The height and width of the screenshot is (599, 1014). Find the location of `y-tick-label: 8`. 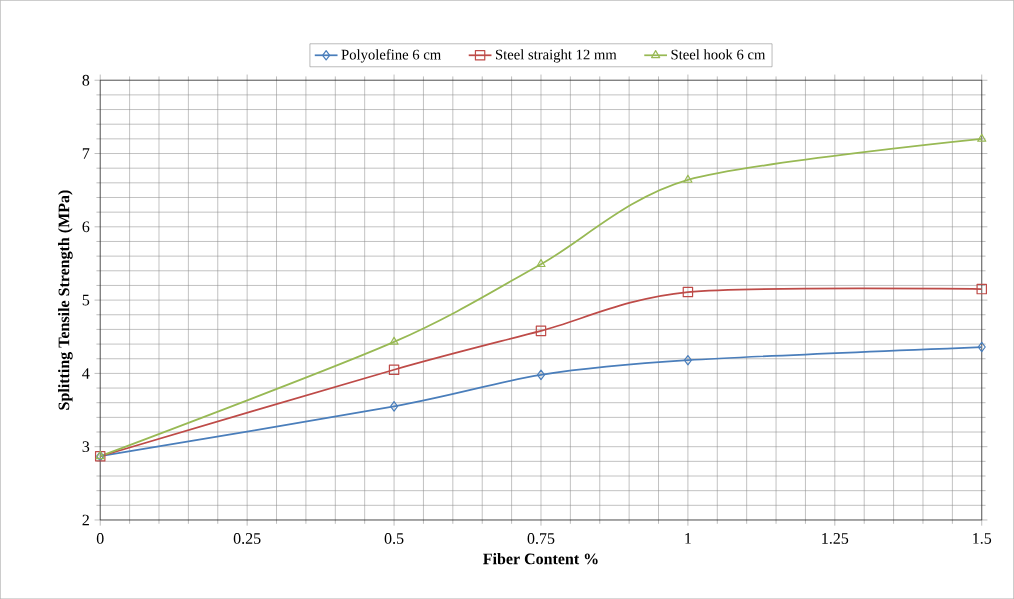

y-tick-label: 8 is located at coordinates (86, 80).